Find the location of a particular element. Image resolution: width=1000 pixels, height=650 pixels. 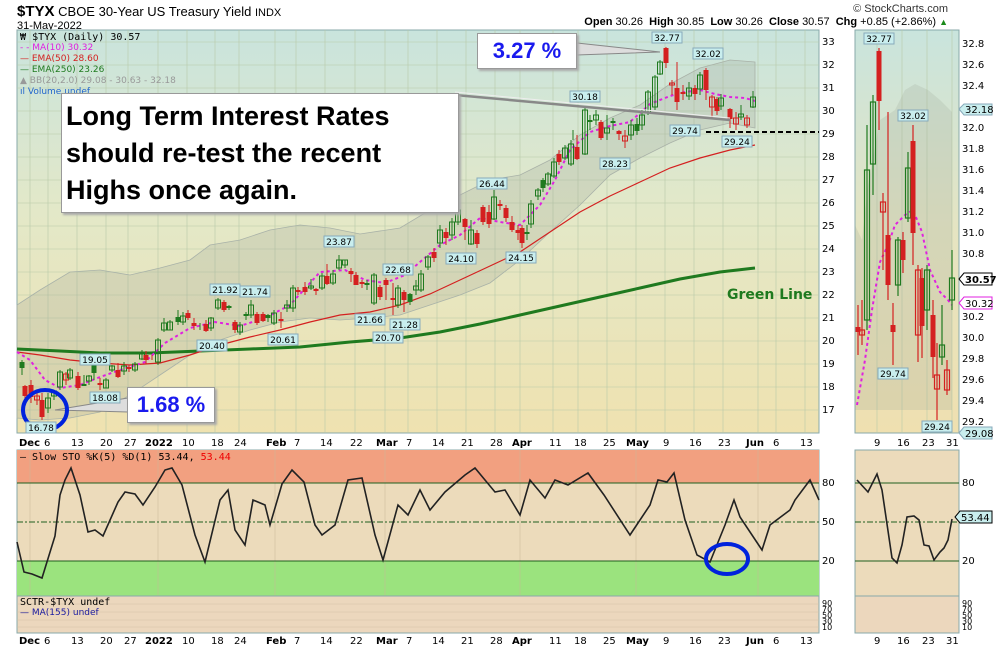

svg-text: 21.66 is located at coordinates (370, 321).